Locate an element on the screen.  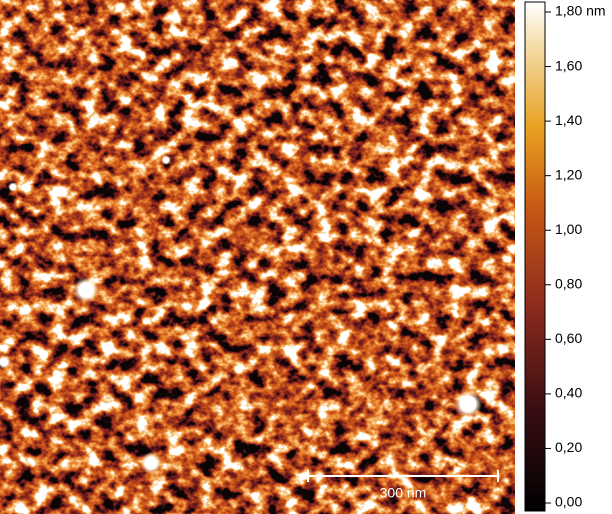
scalebar: 300 nm is located at coordinates (403, 485).